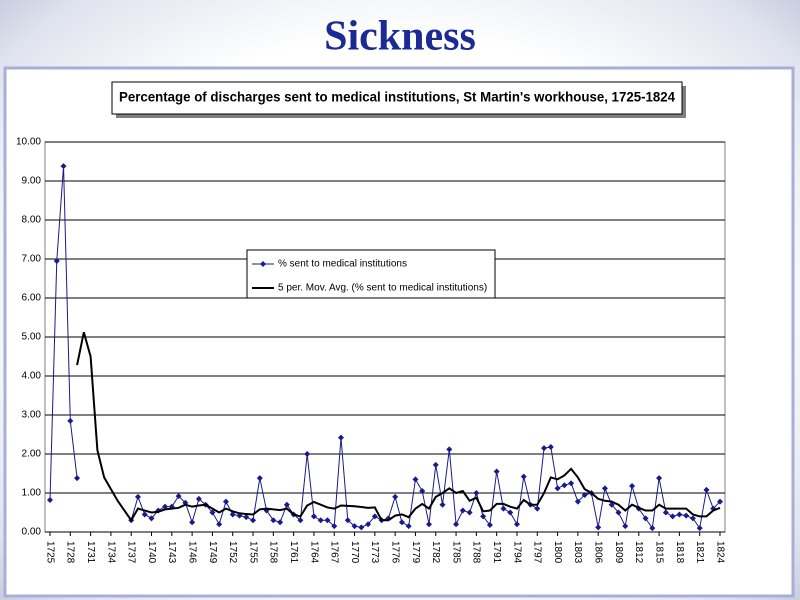 The height and width of the screenshot is (600, 800). What do you see at coordinates (476, 552) in the screenshot?
I see `x-tick-label: 1788` at bounding box center [476, 552].